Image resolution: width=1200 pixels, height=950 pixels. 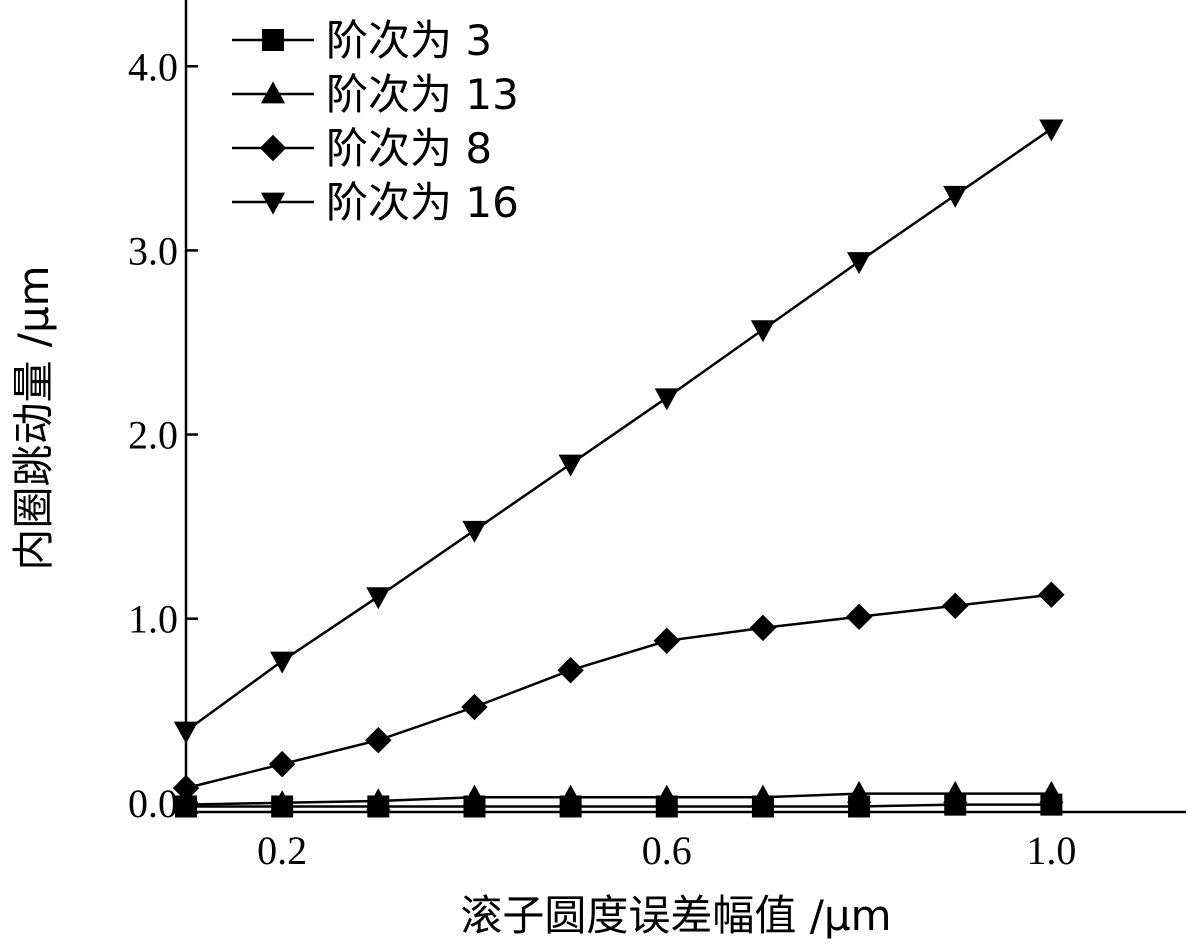 I want to click on legend-item-4: 阶次为 16, so click(x=375, y=202).